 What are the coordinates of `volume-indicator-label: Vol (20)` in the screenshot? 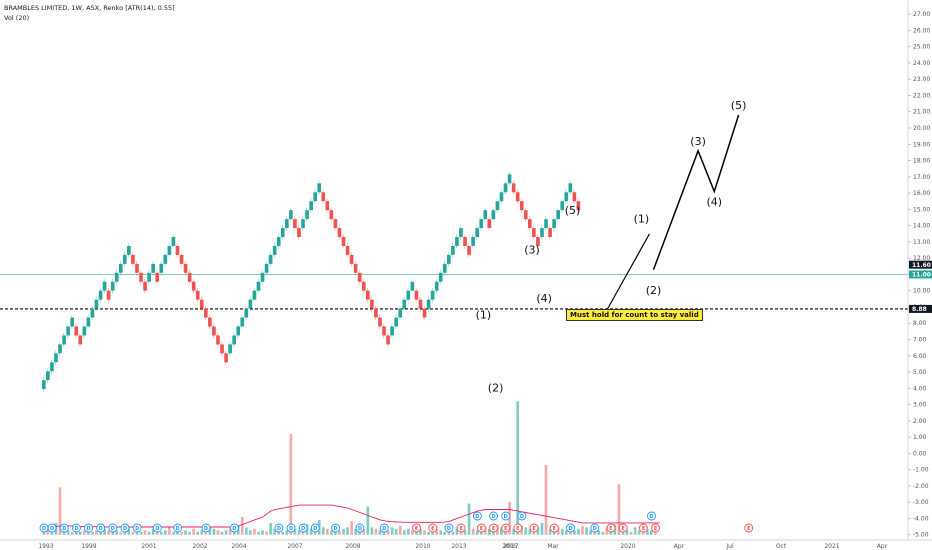 It's located at (17, 18).